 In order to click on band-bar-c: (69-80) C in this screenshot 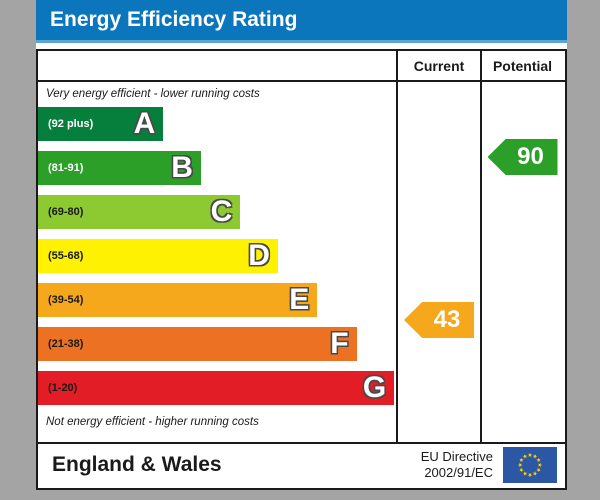, I will do `click(139, 212)`.